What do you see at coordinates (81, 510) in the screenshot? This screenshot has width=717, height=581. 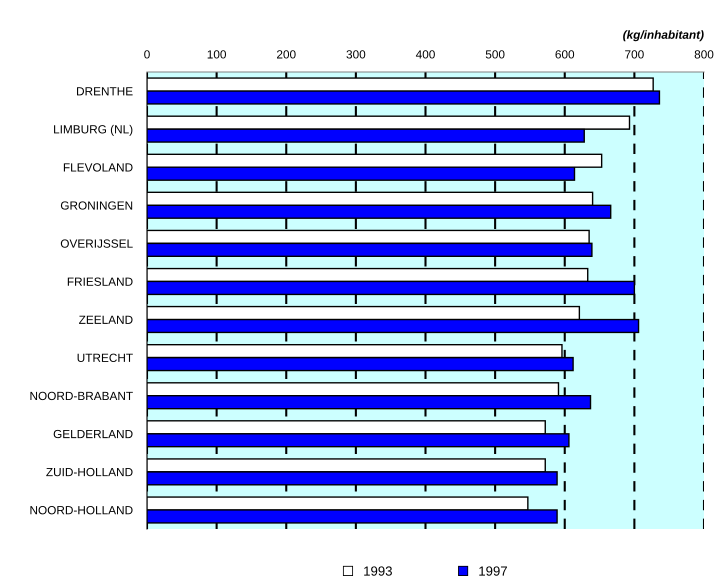 I see `y-tick-label: NOORD-HOLLAND` at bounding box center [81, 510].